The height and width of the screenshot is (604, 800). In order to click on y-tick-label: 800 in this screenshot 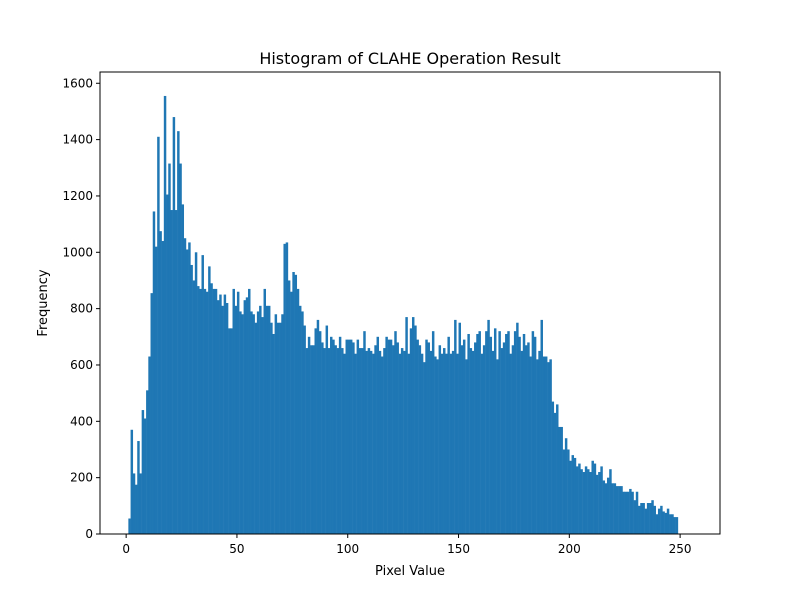, I will do `click(81, 309)`.